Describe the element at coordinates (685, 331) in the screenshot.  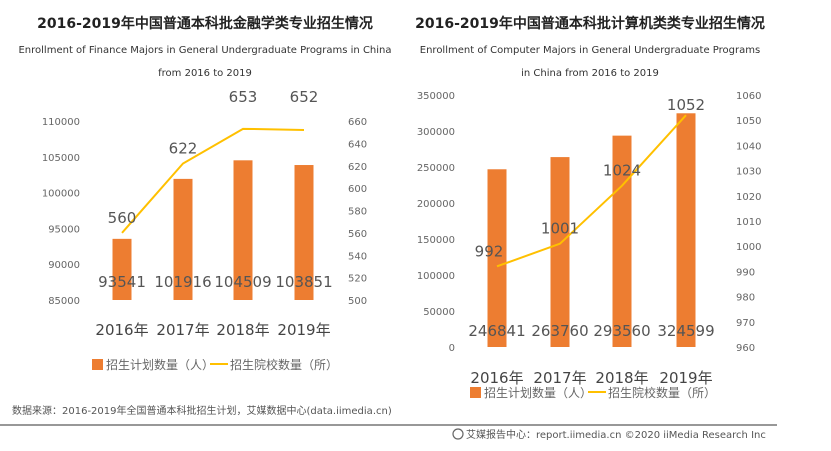
I see `bar-data-label: 324599` at that location.